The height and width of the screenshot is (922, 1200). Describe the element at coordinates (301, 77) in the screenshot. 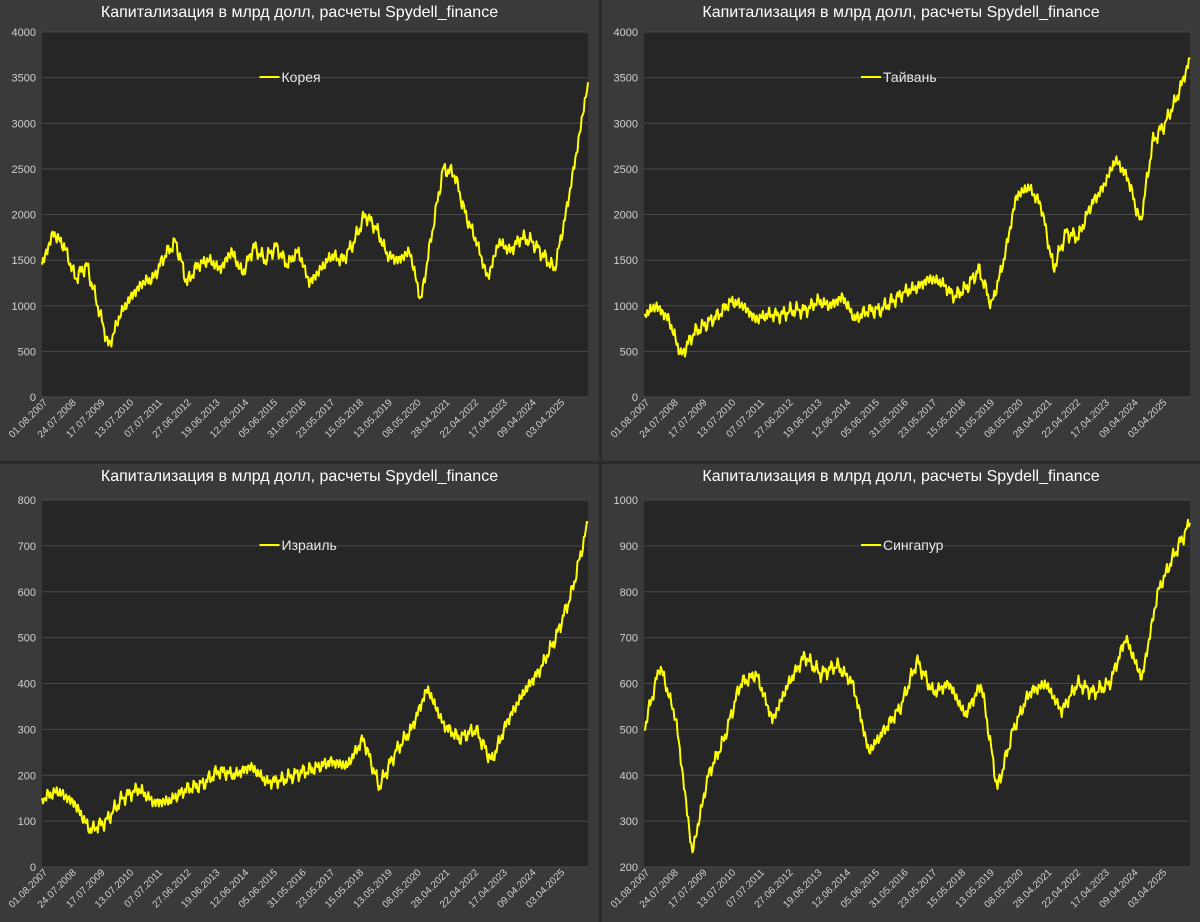

I see `legend-label: Корея` at that location.